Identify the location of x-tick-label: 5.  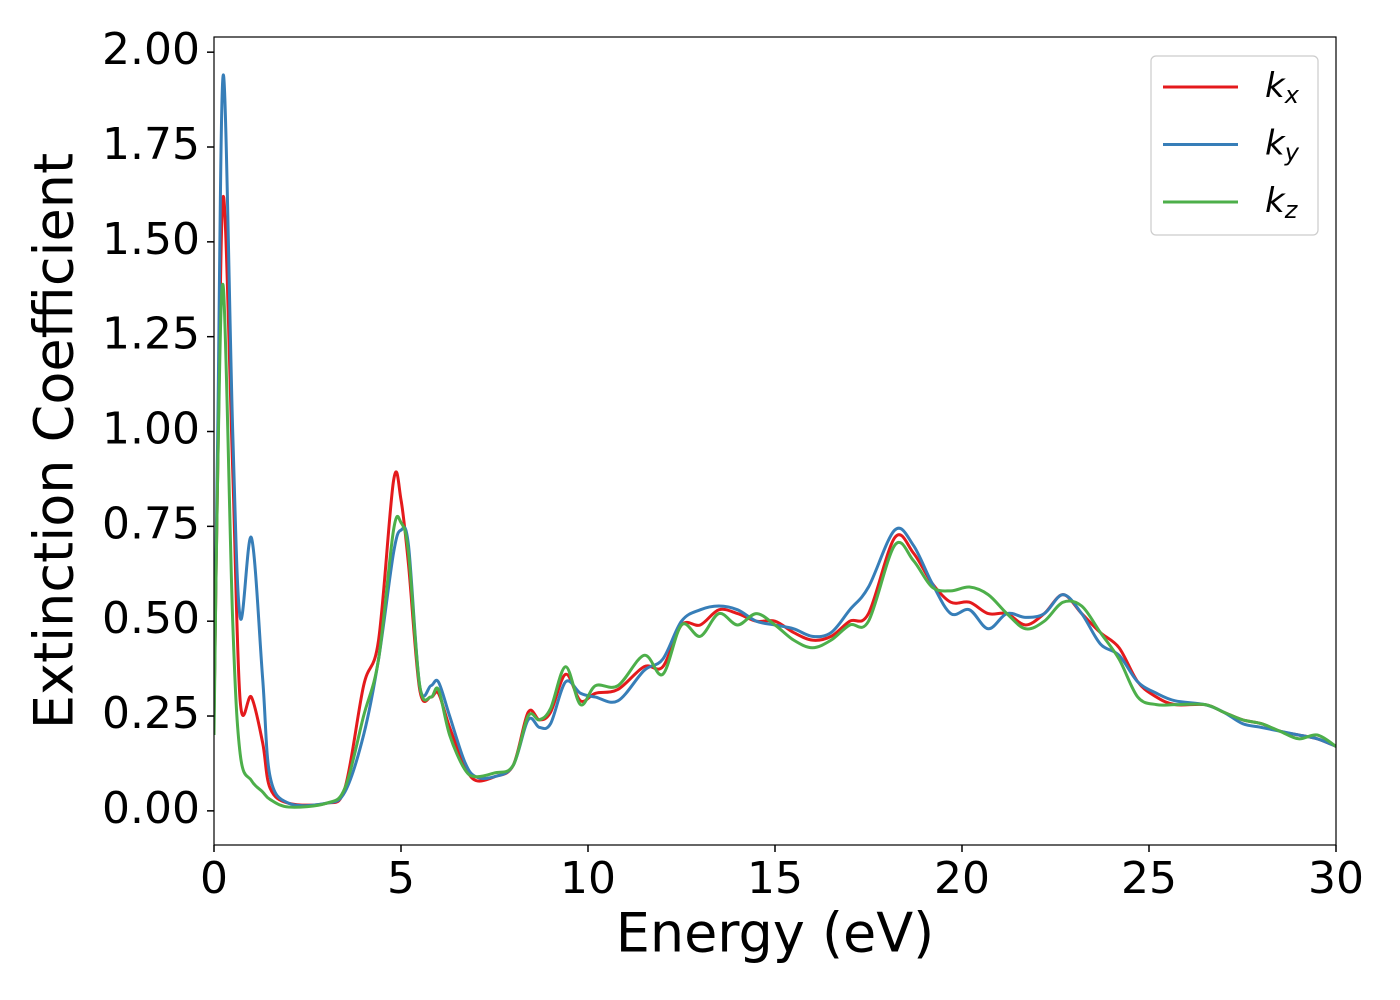
(401, 878).